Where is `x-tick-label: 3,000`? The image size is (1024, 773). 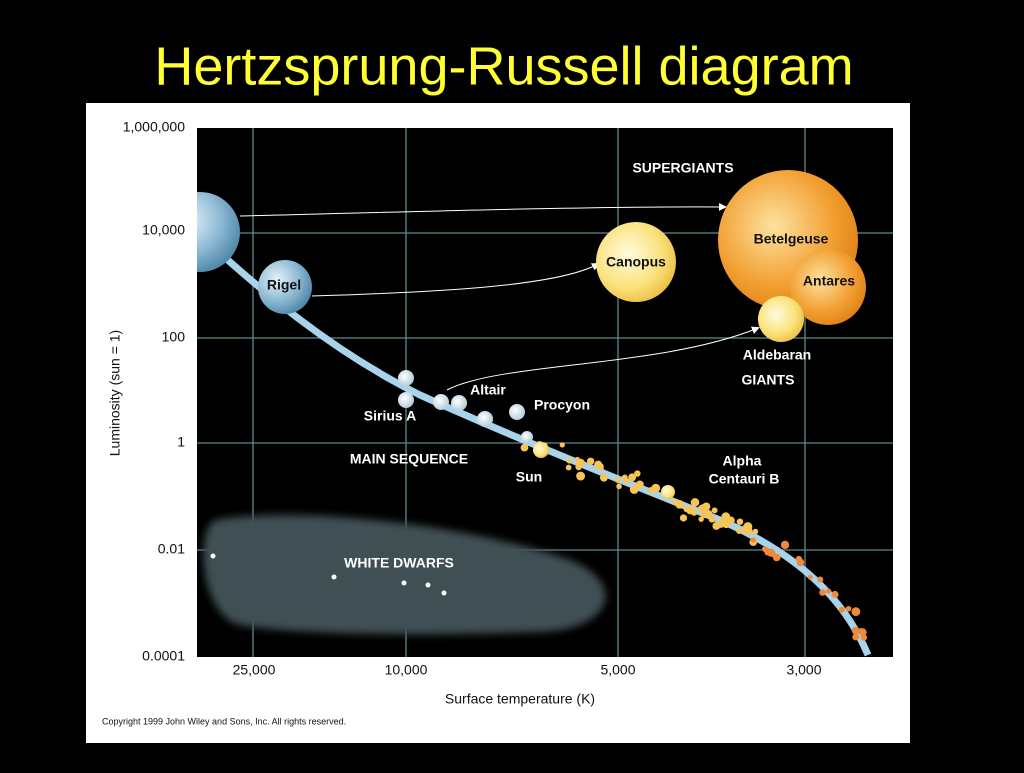
x-tick-label: 3,000 is located at coordinates (803, 670).